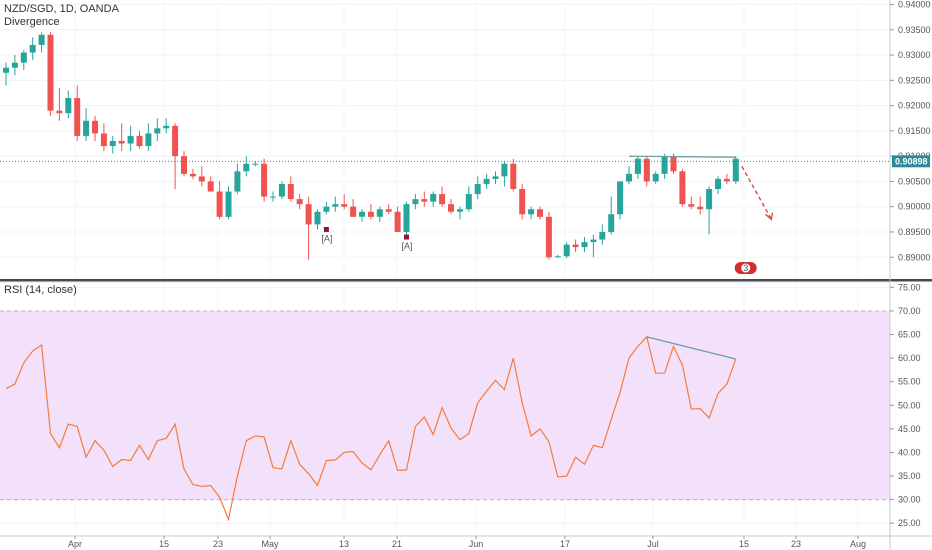  I want to click on rsi-tick-label: 35.00, so click(909, 476).